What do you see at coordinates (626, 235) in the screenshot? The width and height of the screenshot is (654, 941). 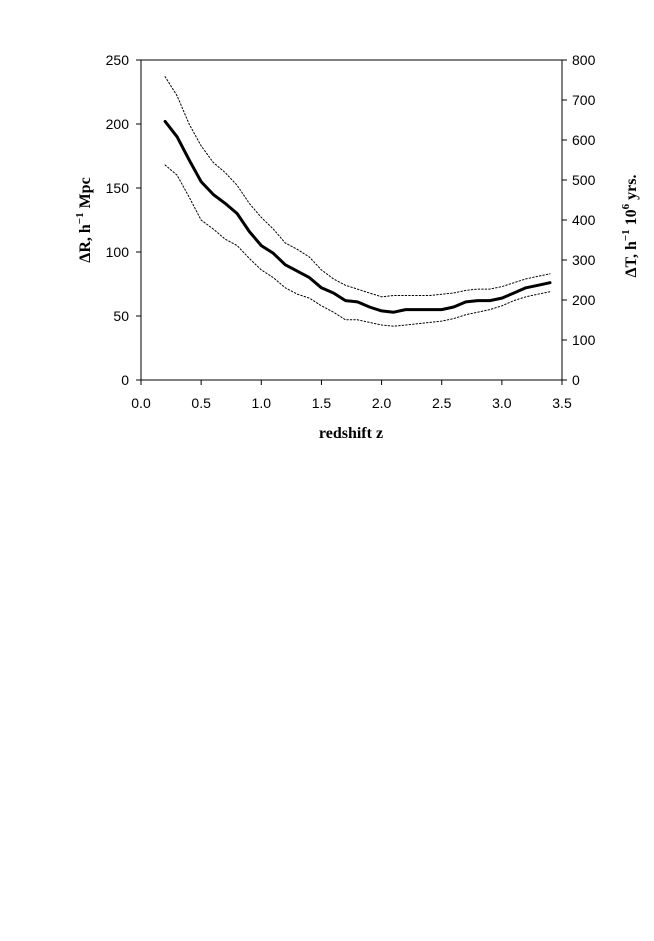 I see `y-right-title-sup1: −1` at bounding box center [626, 235].